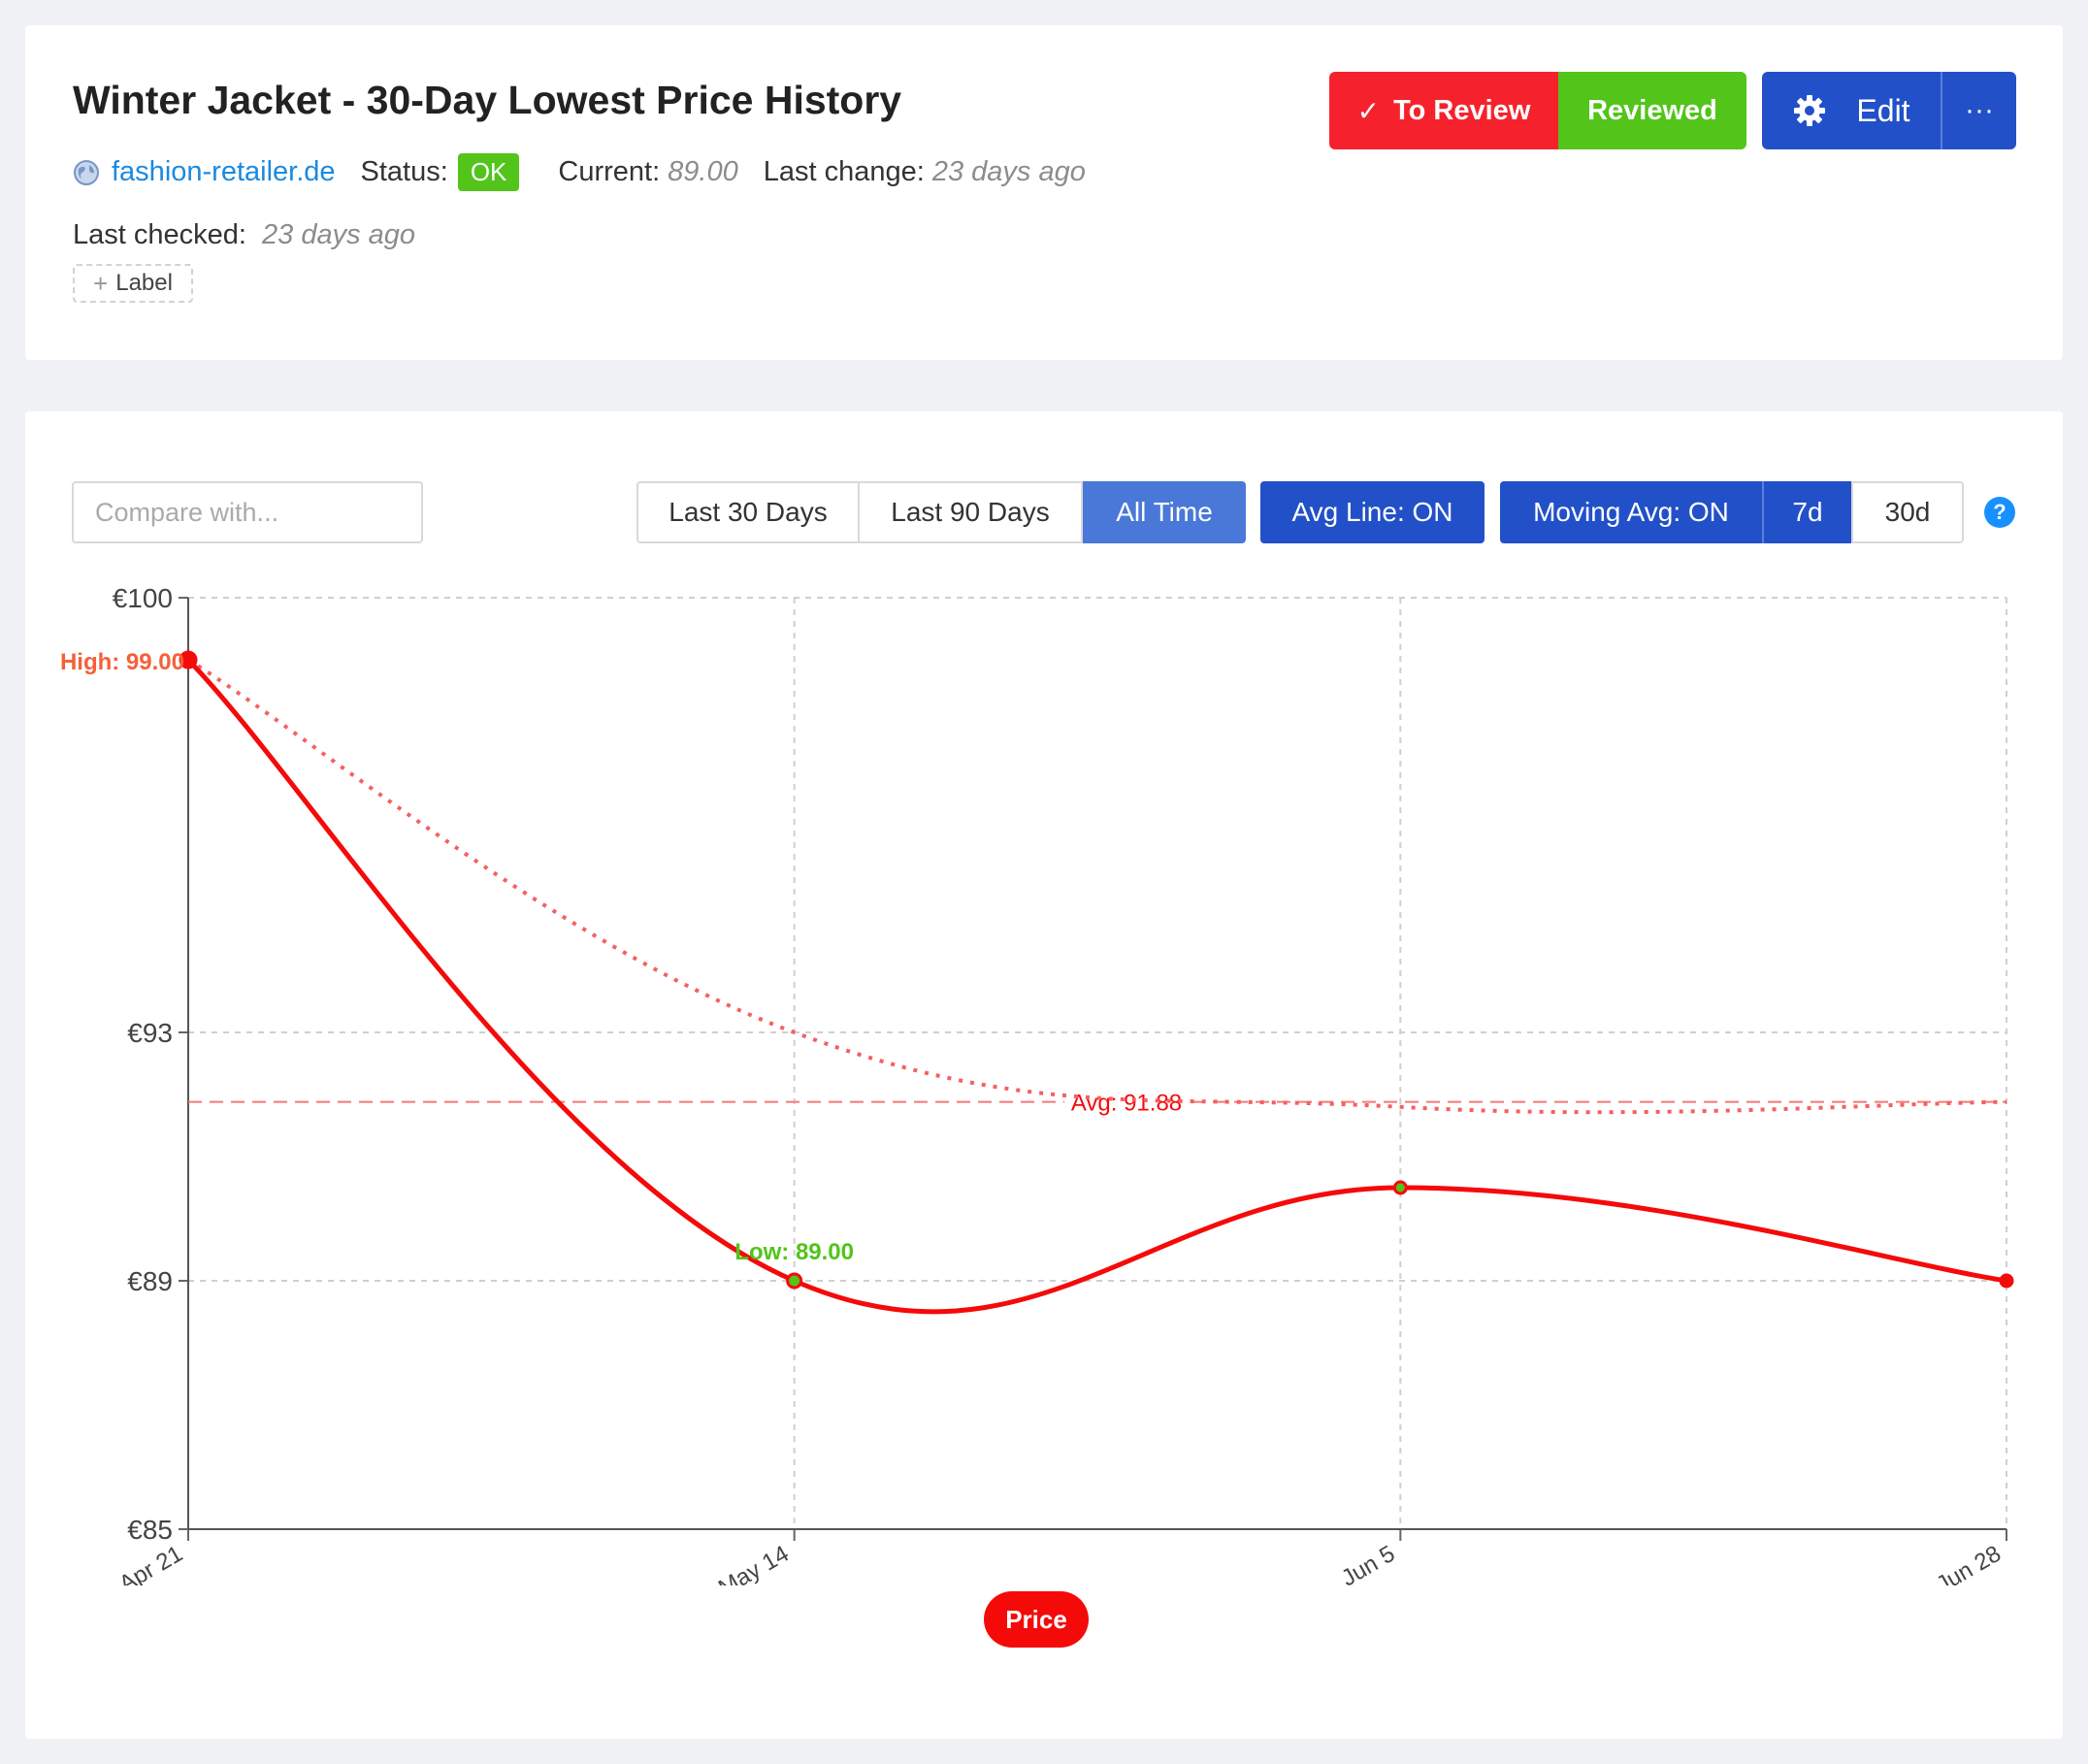 The height and width of the screenshot is (1764, 2088). I want to click on moving-avg-toggle: Moving Avg: ON, so click(1631, 512).